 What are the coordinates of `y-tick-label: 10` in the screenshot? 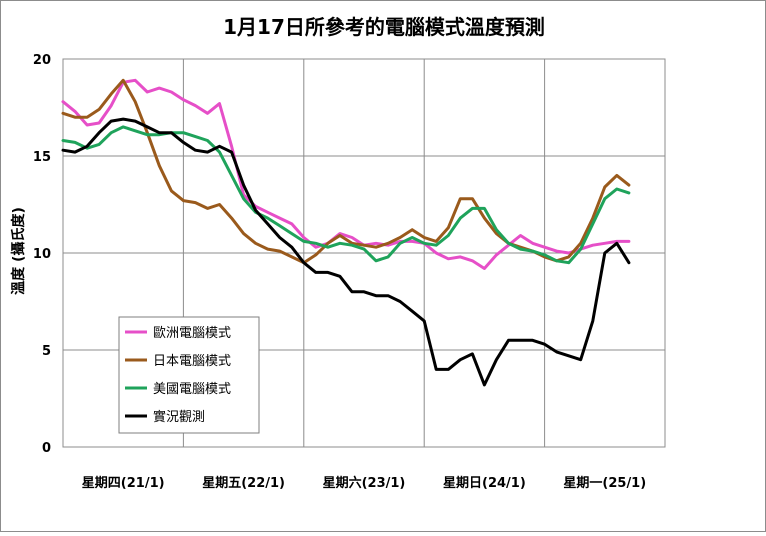 It's located at (42, 254).